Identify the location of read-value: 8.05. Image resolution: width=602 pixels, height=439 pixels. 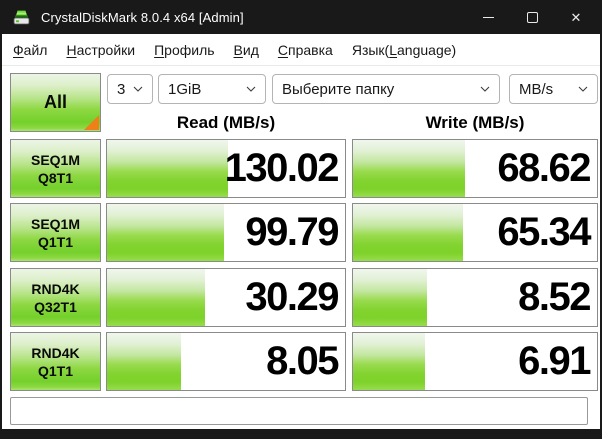
(302, 361).